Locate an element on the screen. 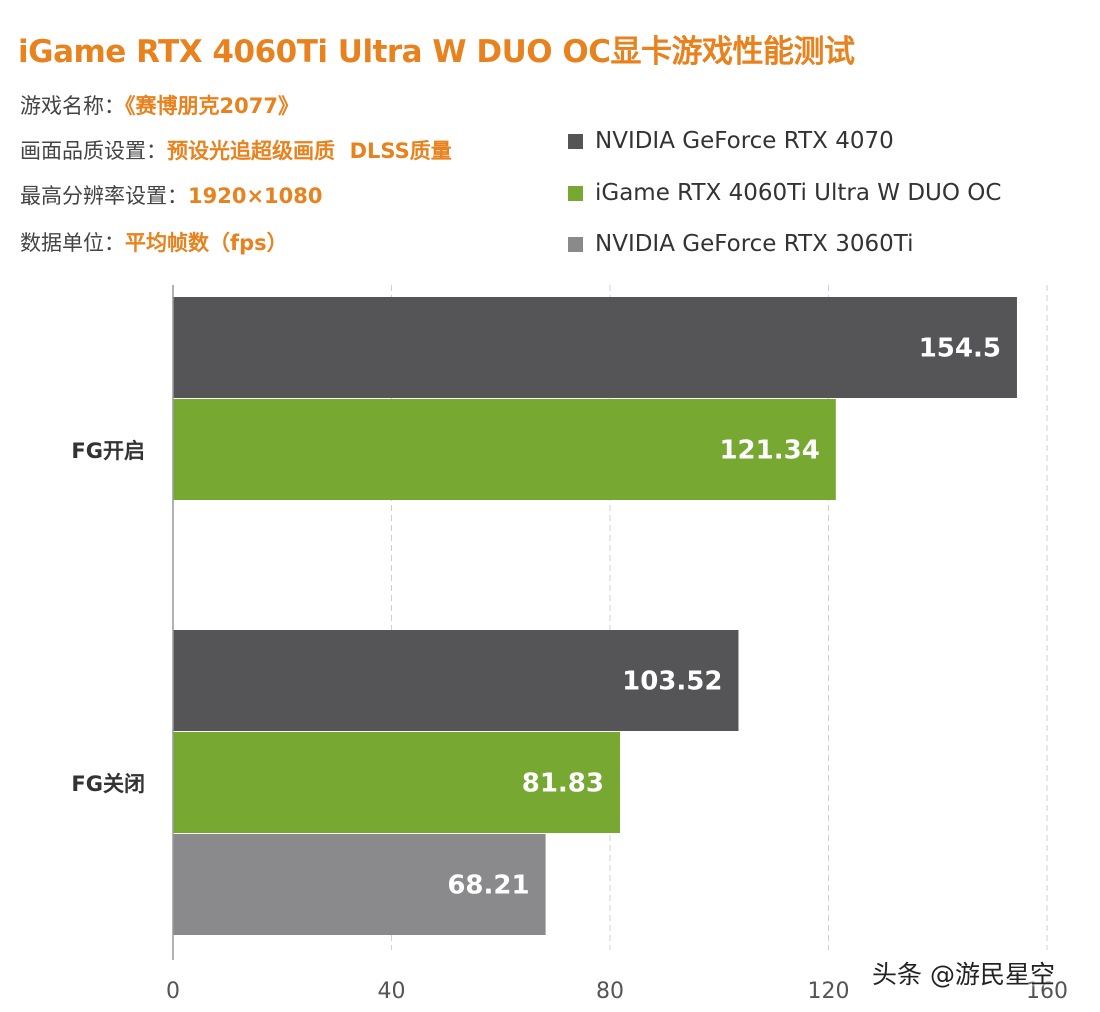 The height and width of the screenshot is (1012, 1100). bar-value-label: 68.21 is located at coordinates (488, 886).